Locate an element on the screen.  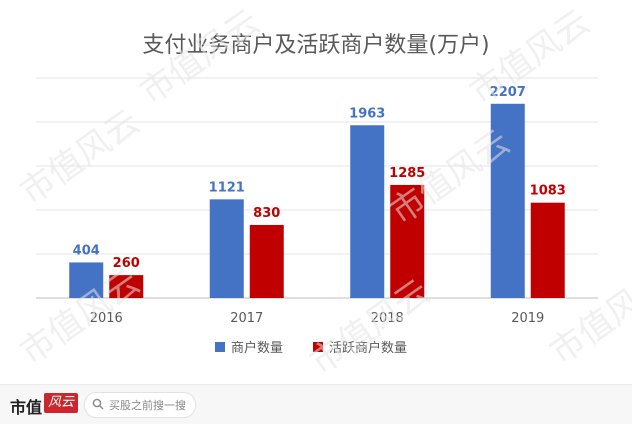
data-label: 2207 is located at coordinates (508, 92).